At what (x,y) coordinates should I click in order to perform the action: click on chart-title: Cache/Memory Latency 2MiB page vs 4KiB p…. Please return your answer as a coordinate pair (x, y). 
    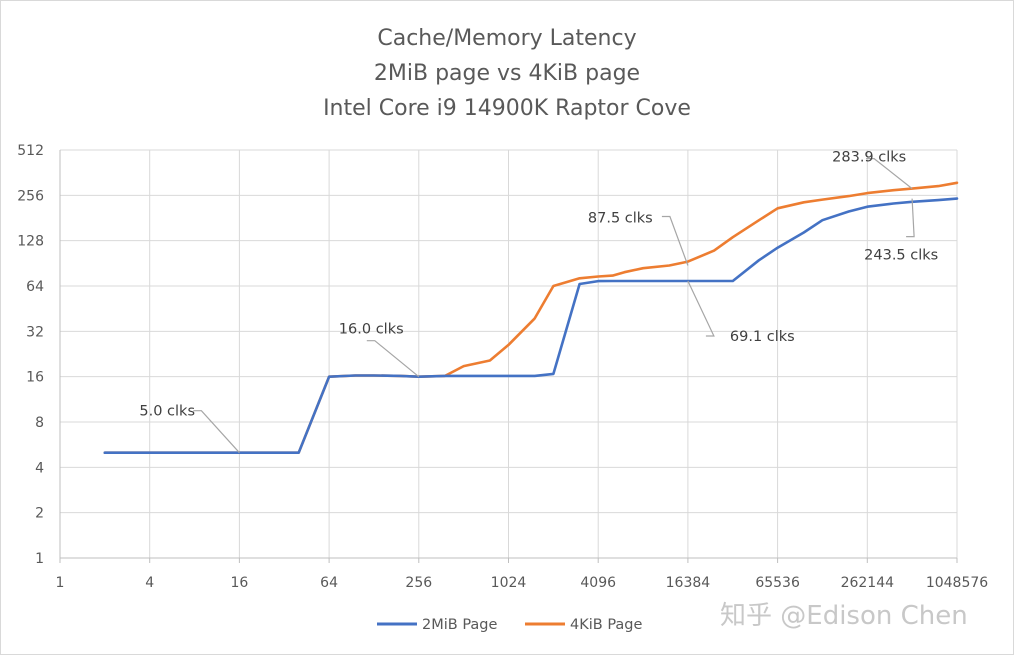
    Looking at the image, I should click on (507, 73).